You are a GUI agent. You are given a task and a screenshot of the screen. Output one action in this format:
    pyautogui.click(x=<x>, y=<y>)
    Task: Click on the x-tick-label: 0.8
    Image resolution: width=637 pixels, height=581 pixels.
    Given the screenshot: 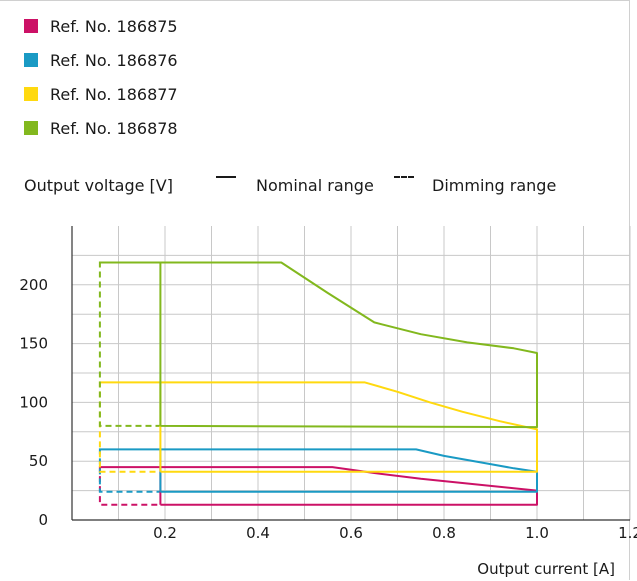 What is the action you would take?
    pyautogui.click(x=444, y=533)
    